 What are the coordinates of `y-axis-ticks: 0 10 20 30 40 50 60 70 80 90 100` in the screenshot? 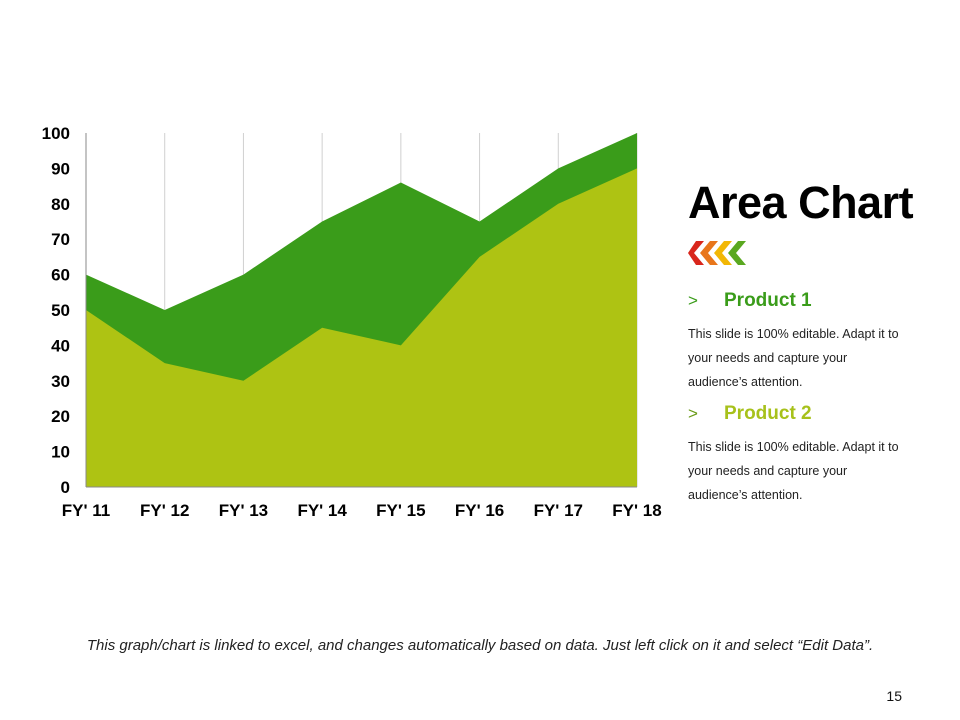 It's located at (56, 310).